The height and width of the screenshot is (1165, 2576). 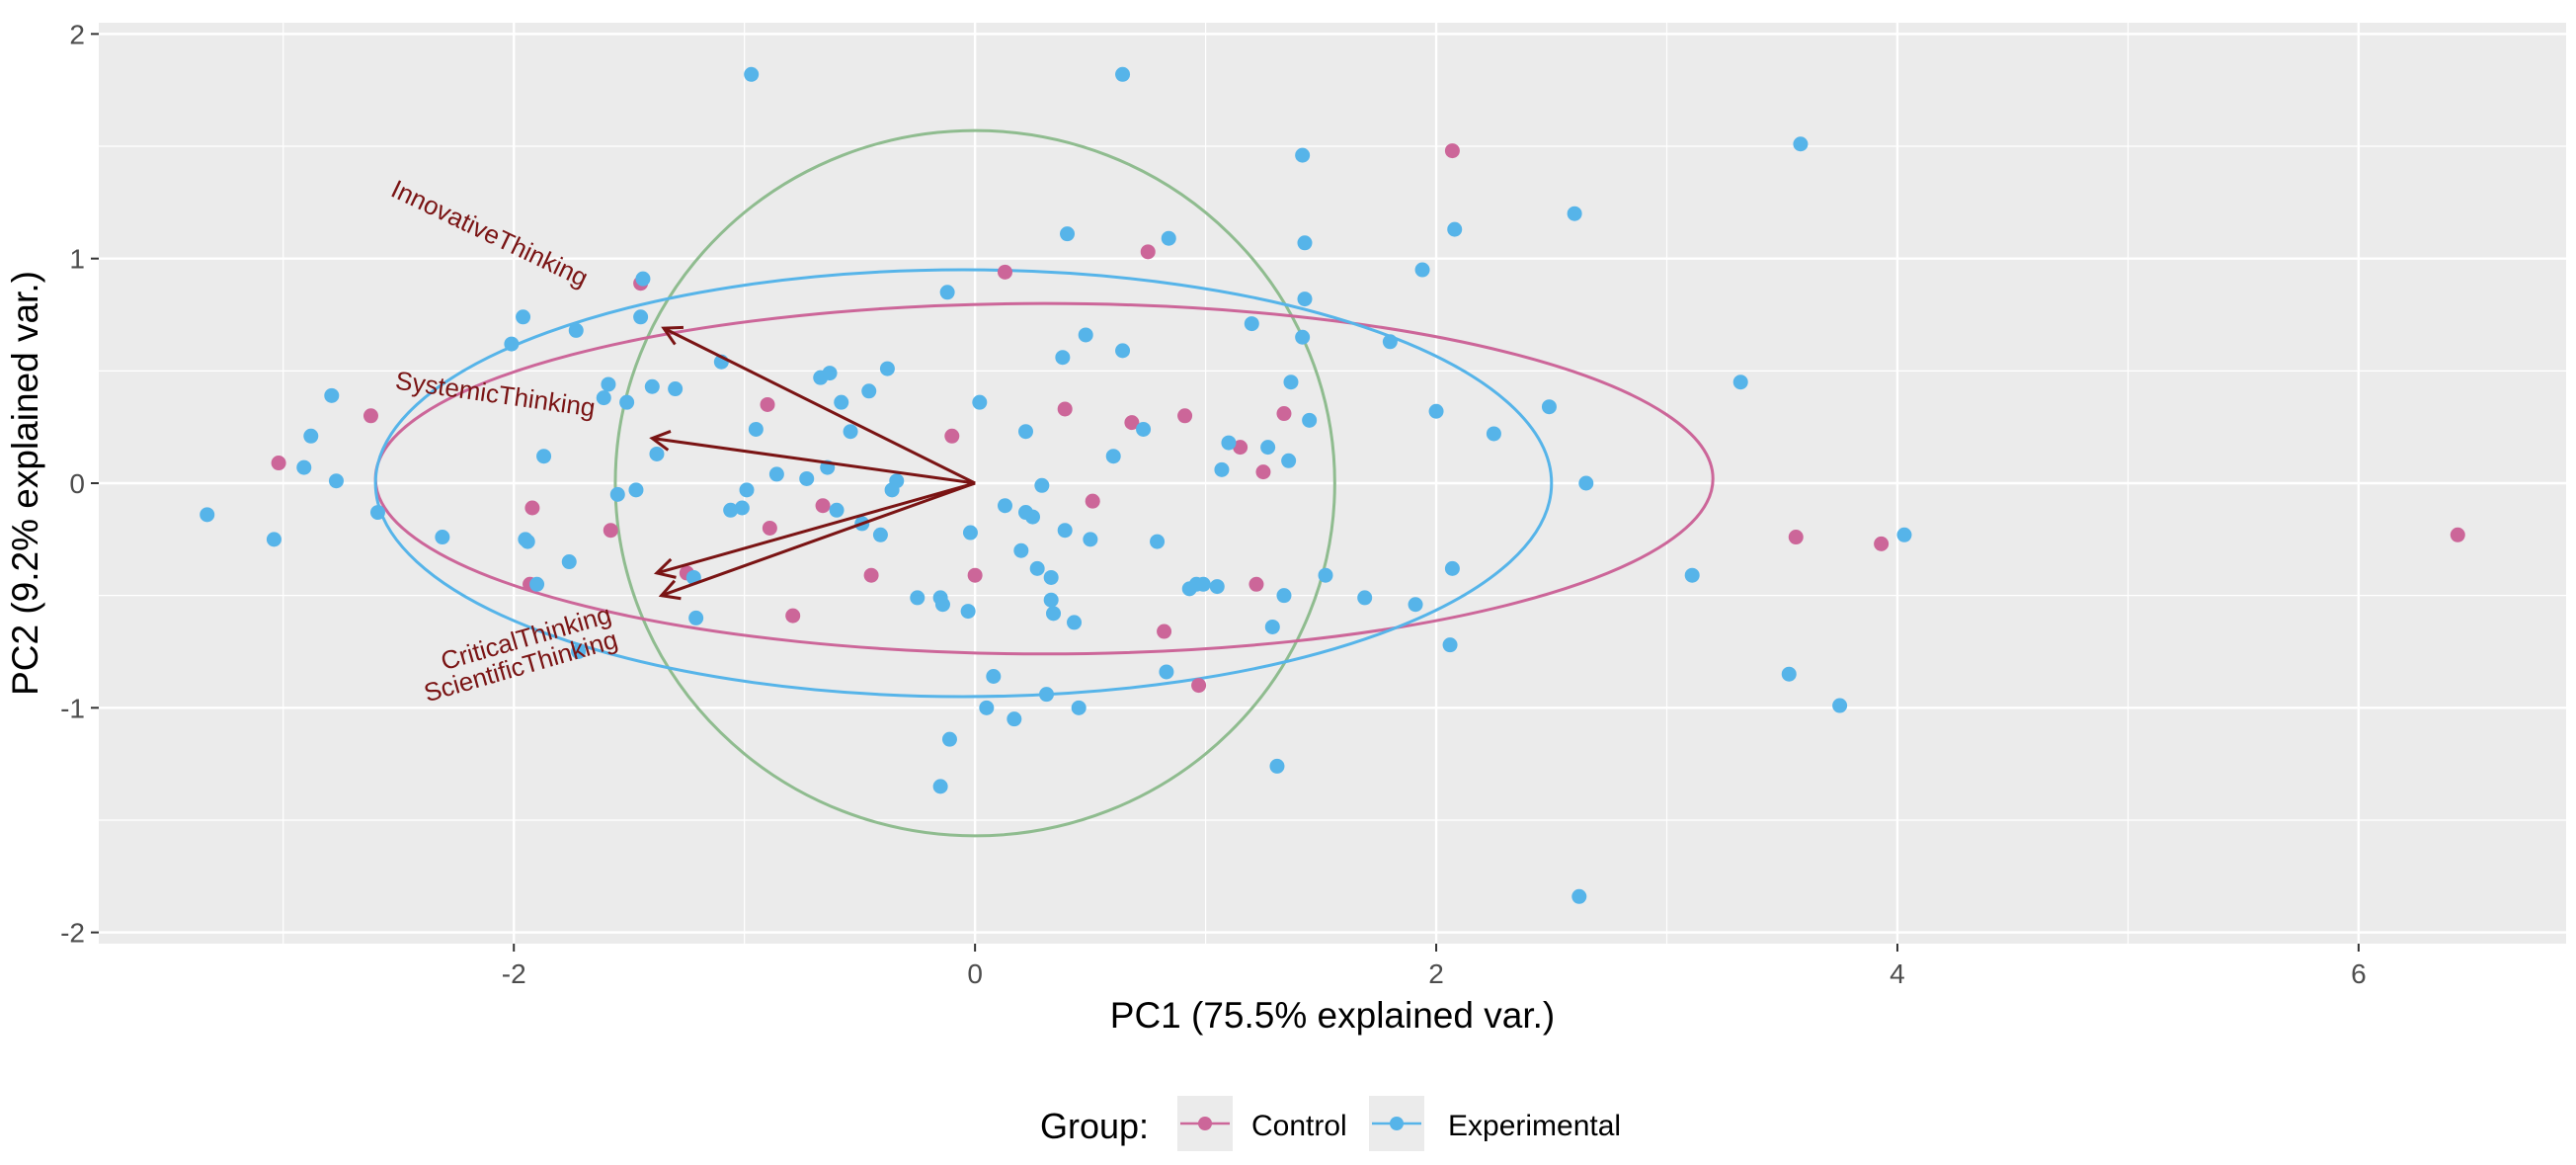 What do you see at coordinates (72, 708) in the screenshot?
I see `y-tick-label: -1` at bounding box center [72, 708].